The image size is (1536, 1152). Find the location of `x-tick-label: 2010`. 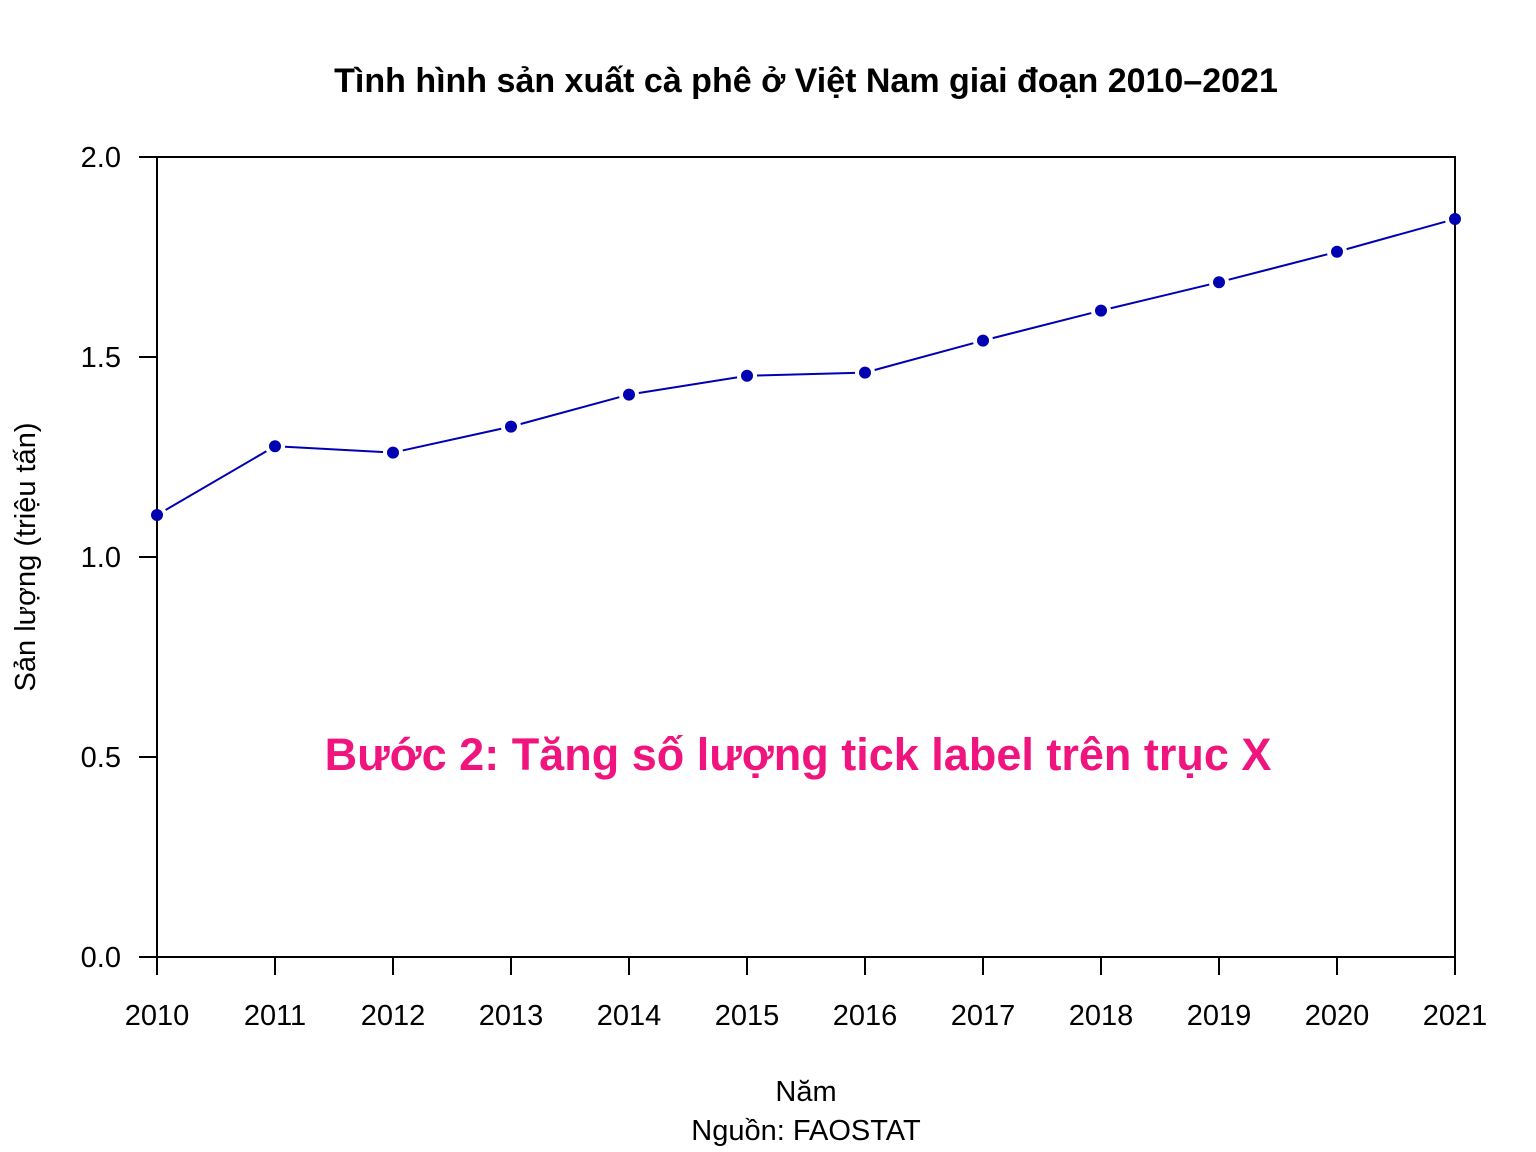

x-tick-label: 2010 is located at coordinates (157, 1016).